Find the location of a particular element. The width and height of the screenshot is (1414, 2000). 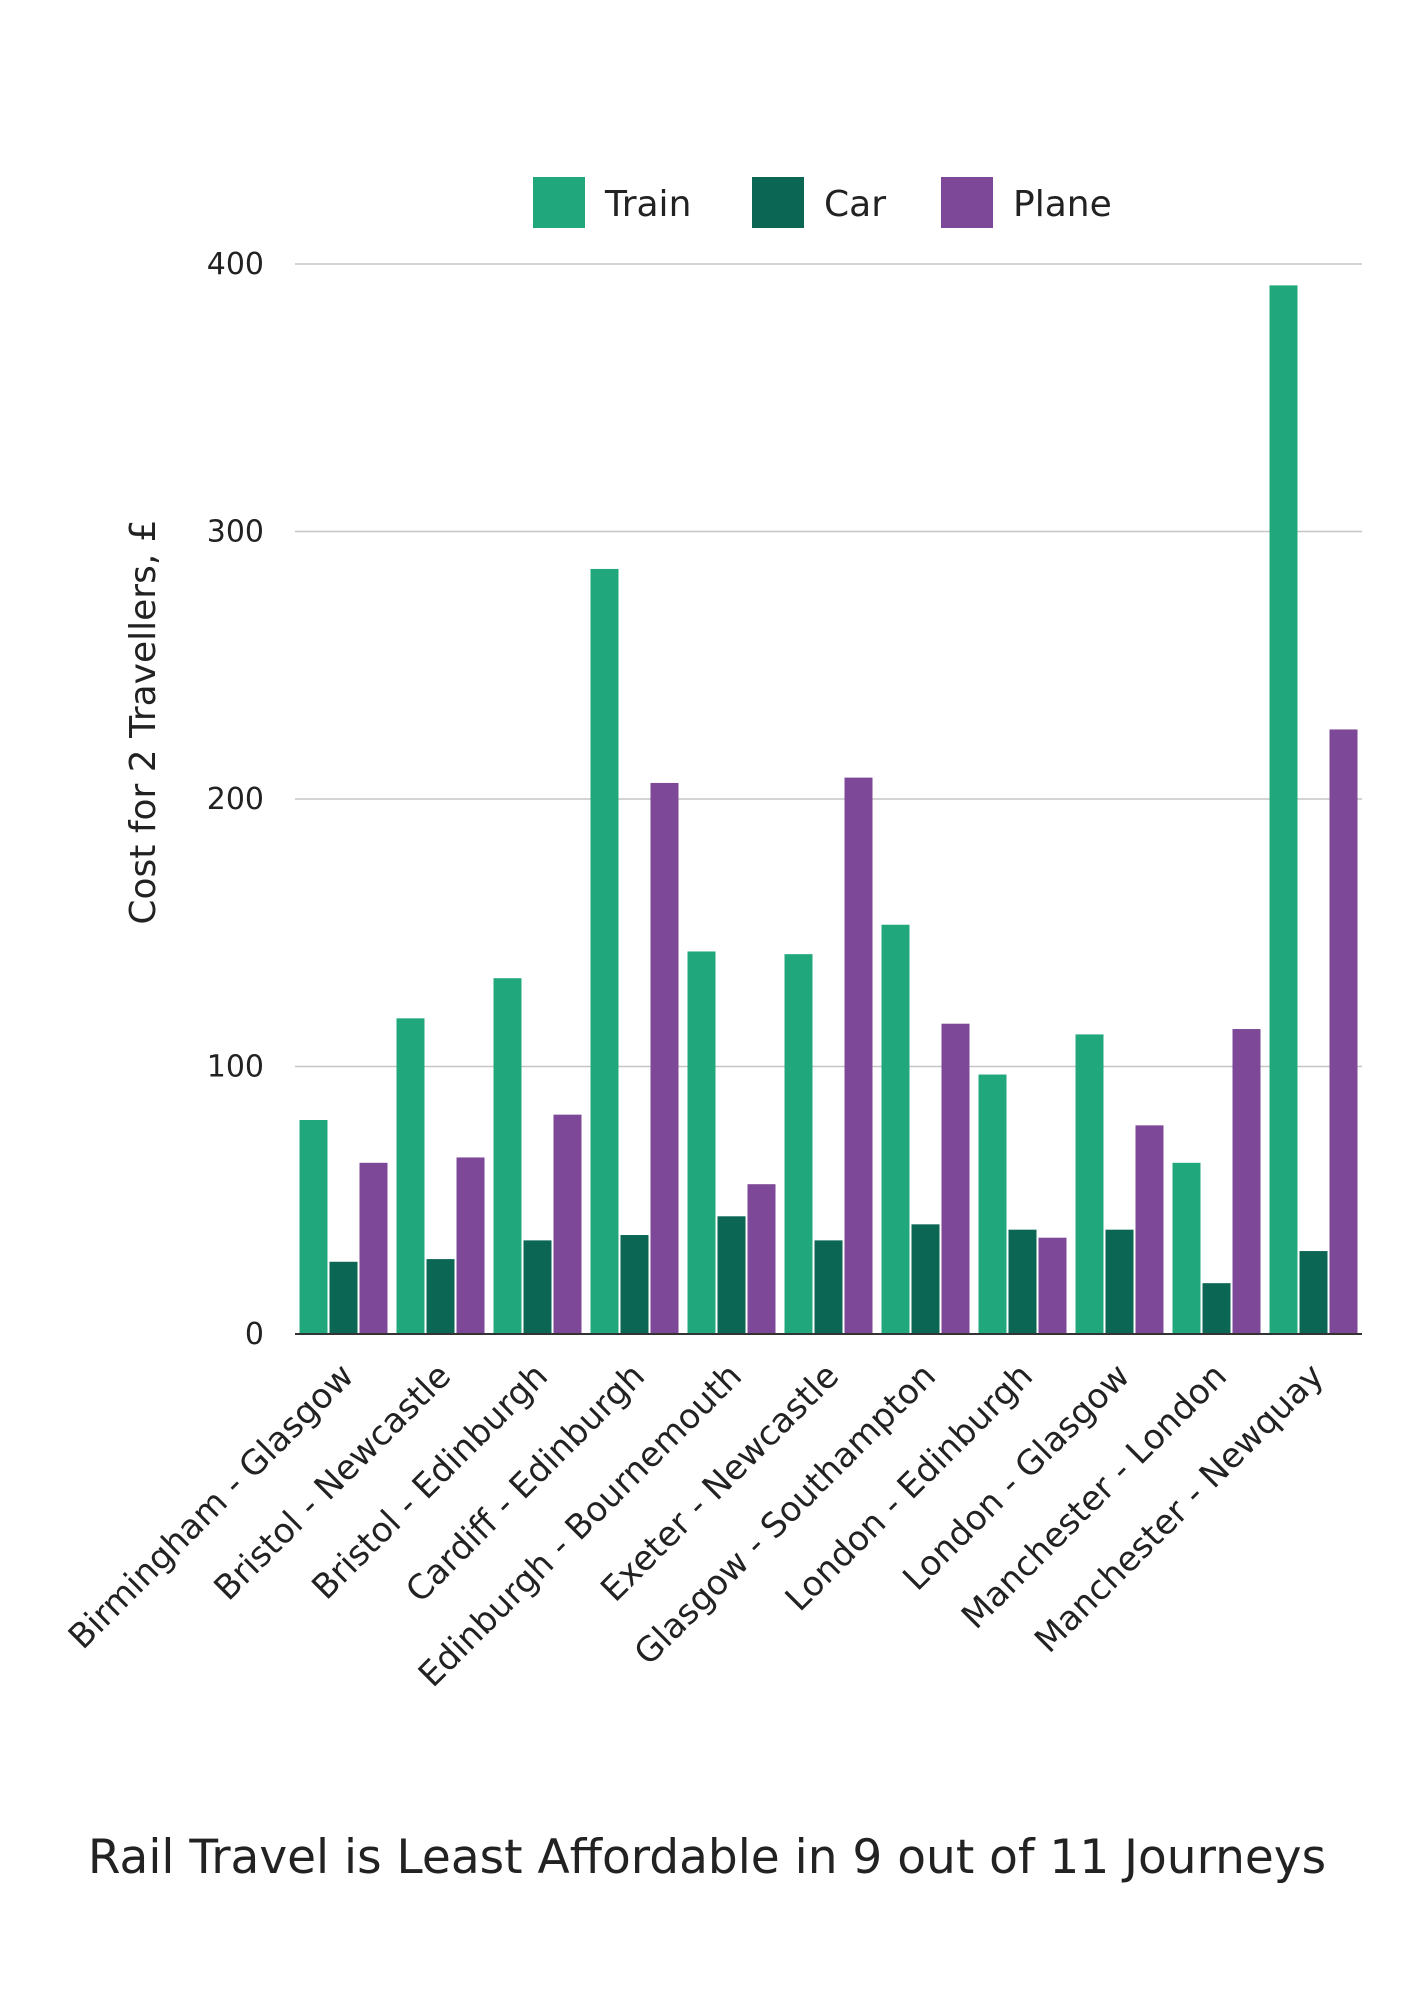

legend-label-car: Car is located at coordinates (855, 204).